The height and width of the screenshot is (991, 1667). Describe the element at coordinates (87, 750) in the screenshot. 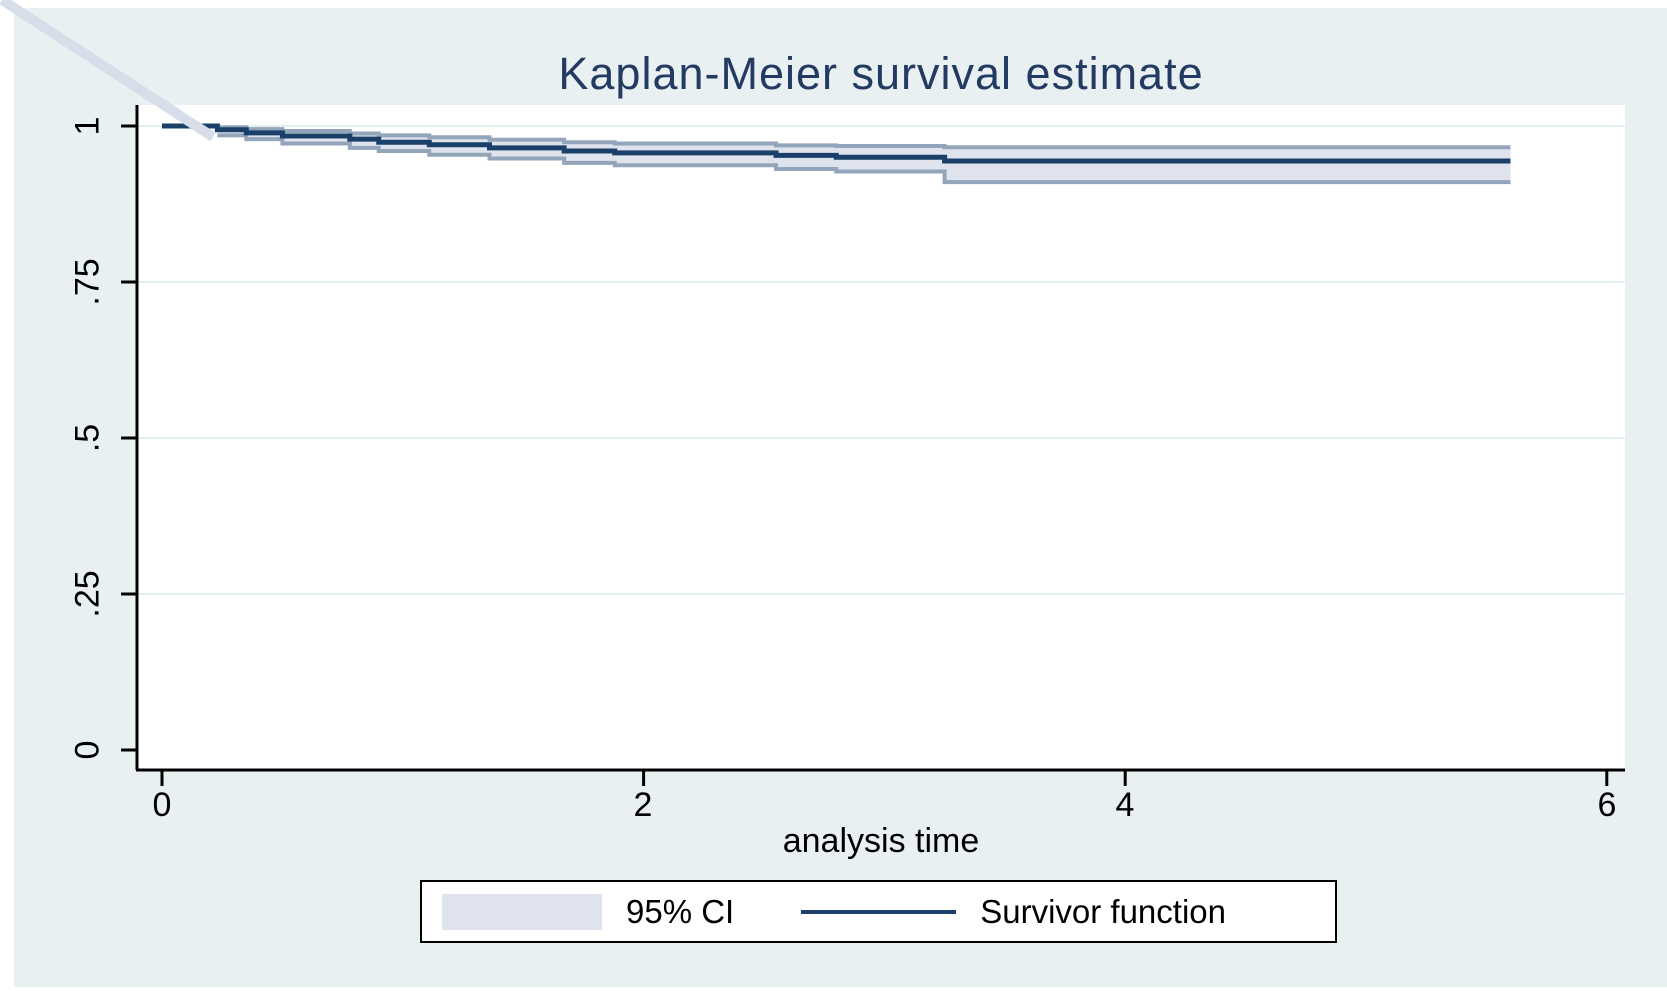

I see `y-tick-label: 0` at that location.